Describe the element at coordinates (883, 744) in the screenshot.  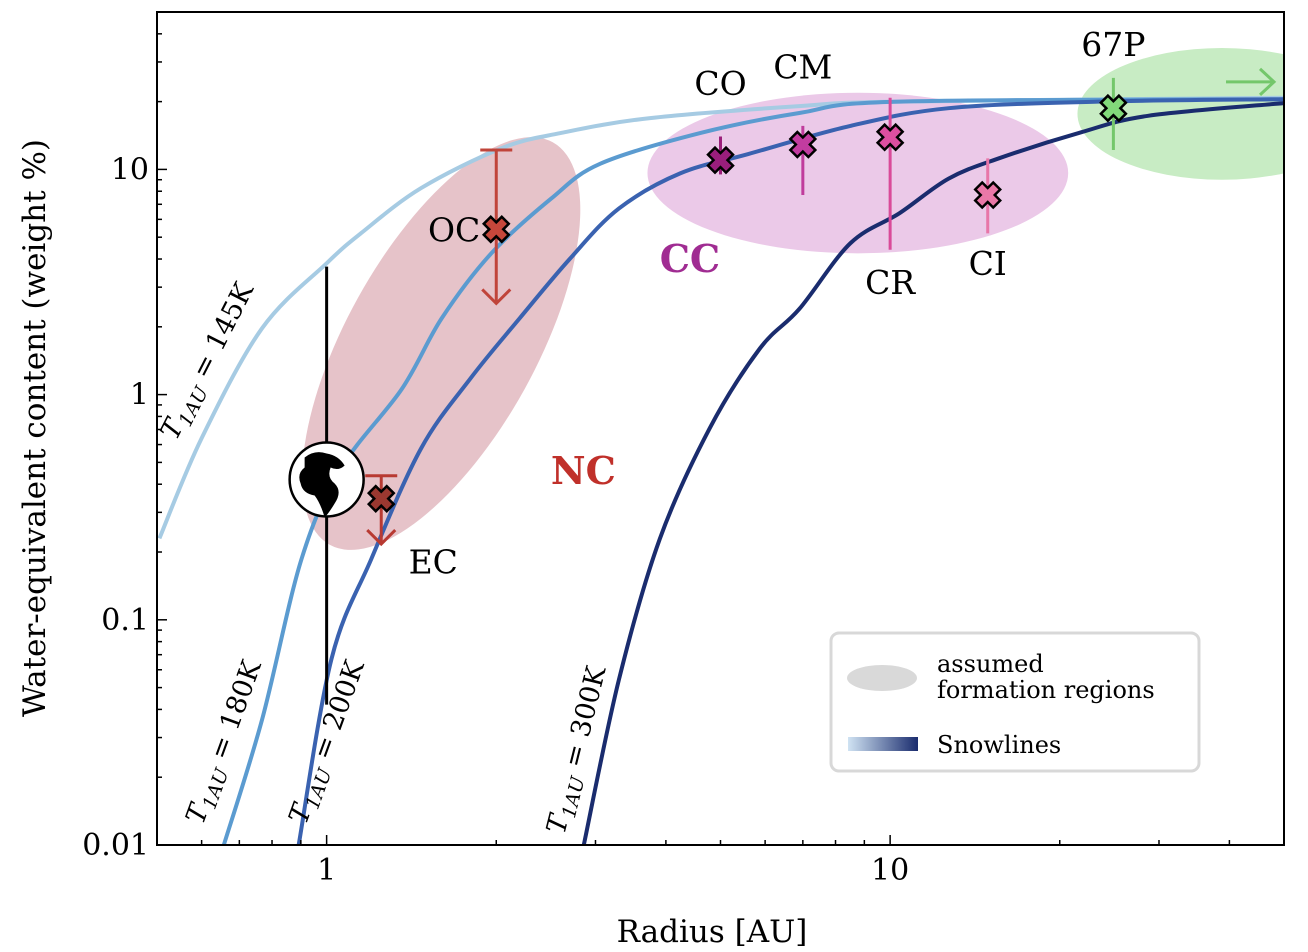
I see `legend-swatch-snowlines` at that location.